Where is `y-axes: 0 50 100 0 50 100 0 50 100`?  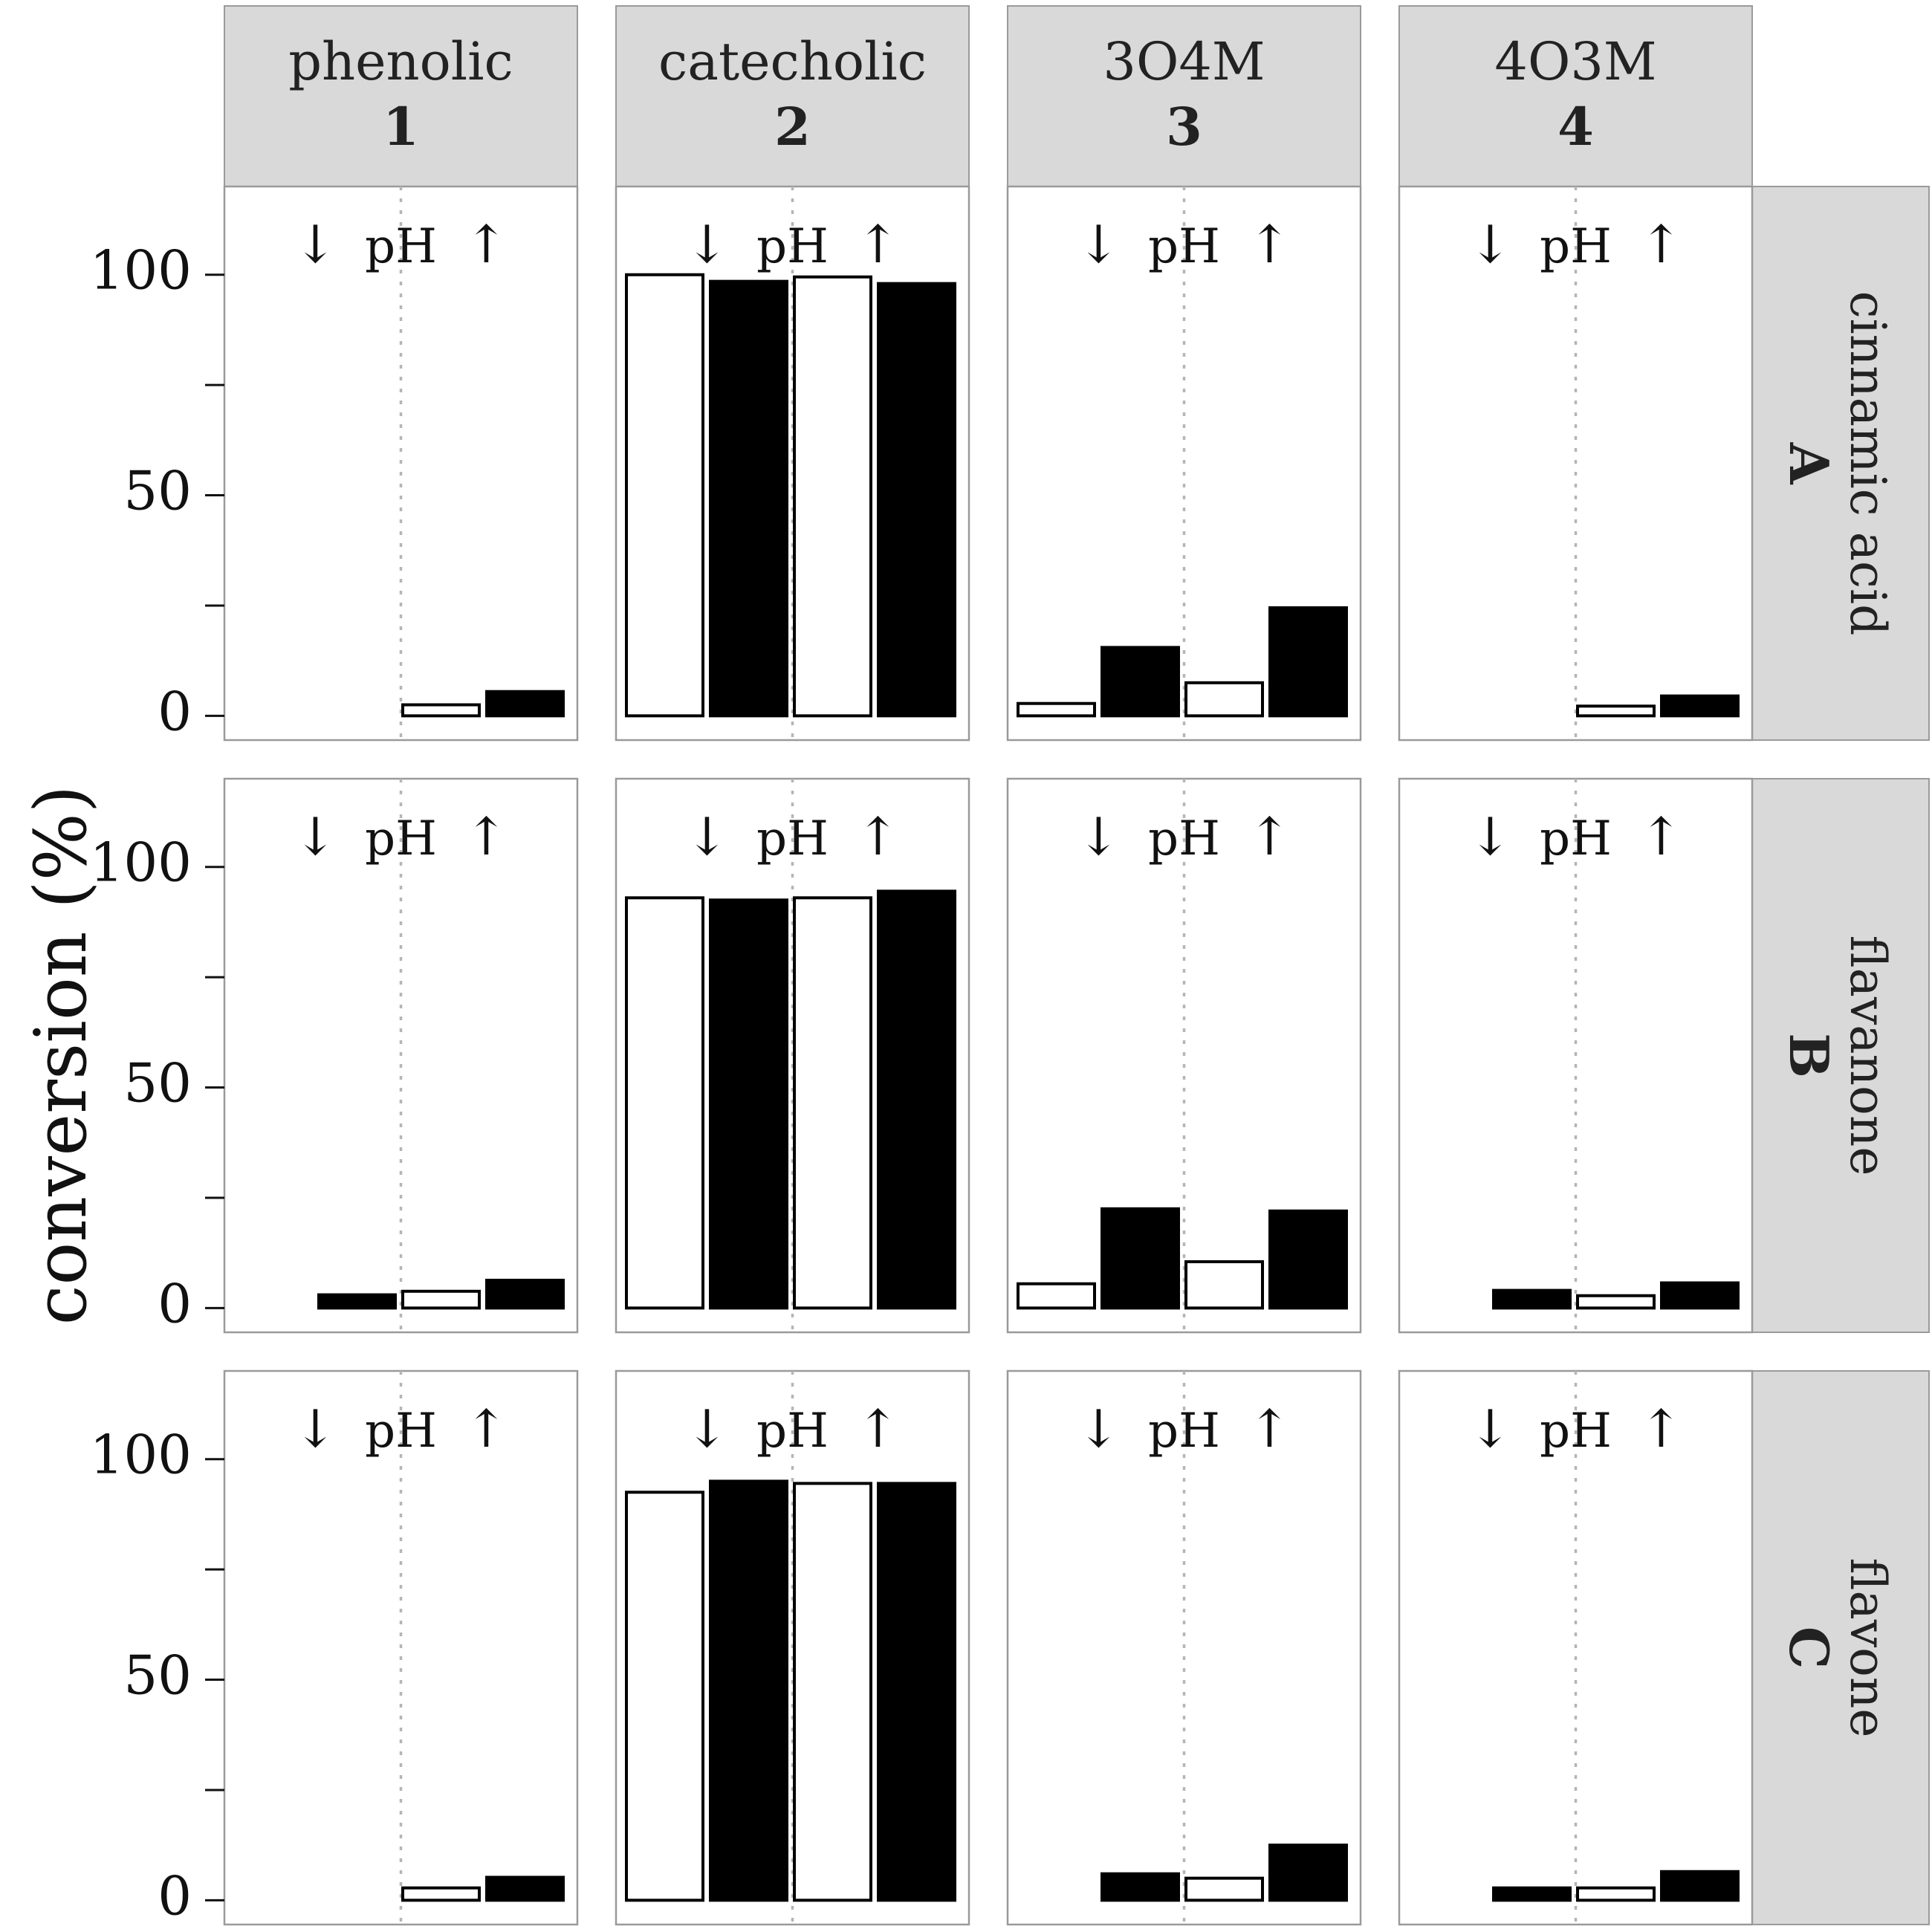
y-axes: 0 50 100 0 50 100 0 50 100 is located at coordinates (157, 1082).